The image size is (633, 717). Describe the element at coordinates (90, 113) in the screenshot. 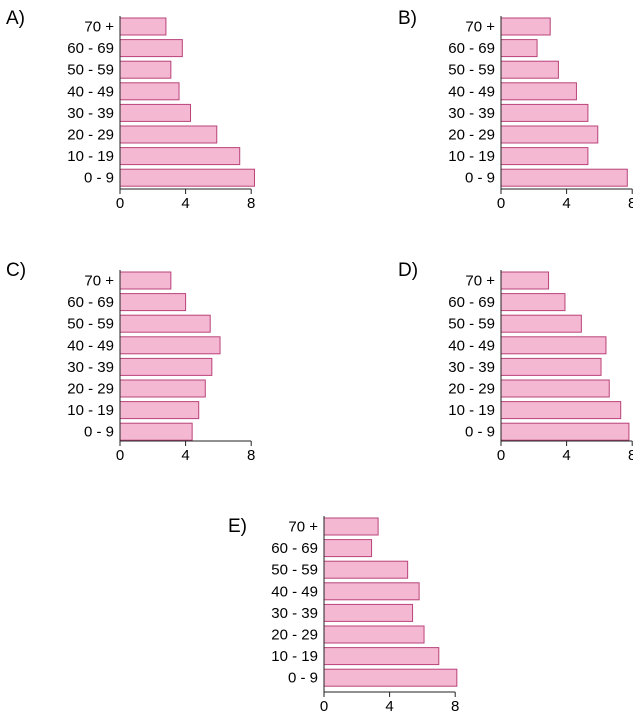

I see `panel-a-category-label-3: 30 - 39` at that location.